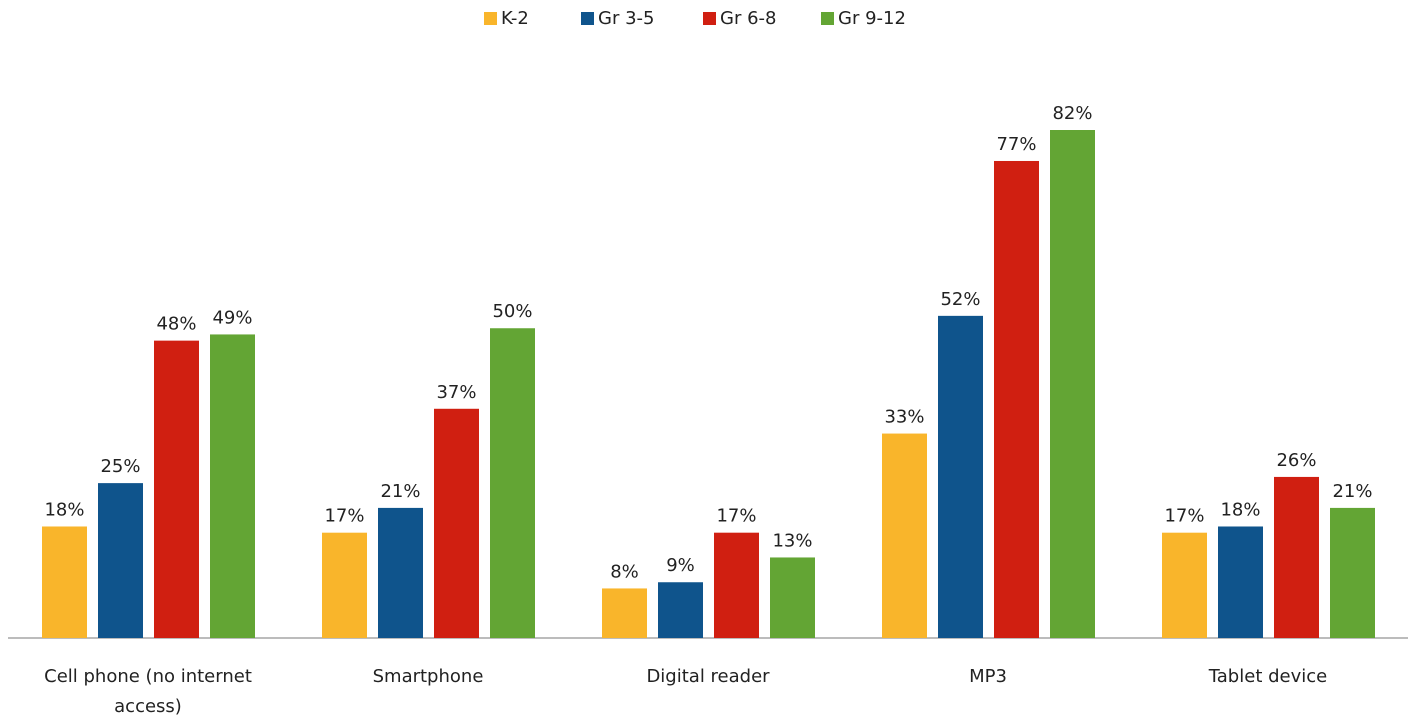  I want to click on legend-label: Gr 9-12, so click(872, 18).